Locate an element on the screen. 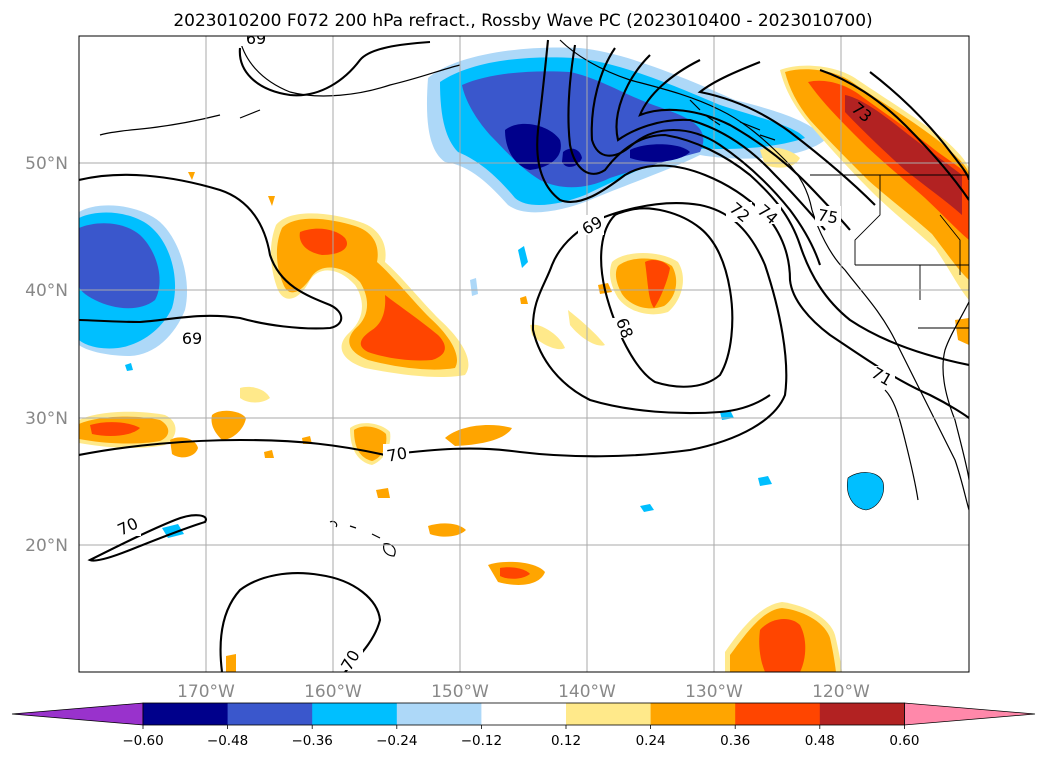 Image resolution: width=1047 pixels, height=765 pixels. negative-anomaly-region-west is located at coordinates (133, 280).